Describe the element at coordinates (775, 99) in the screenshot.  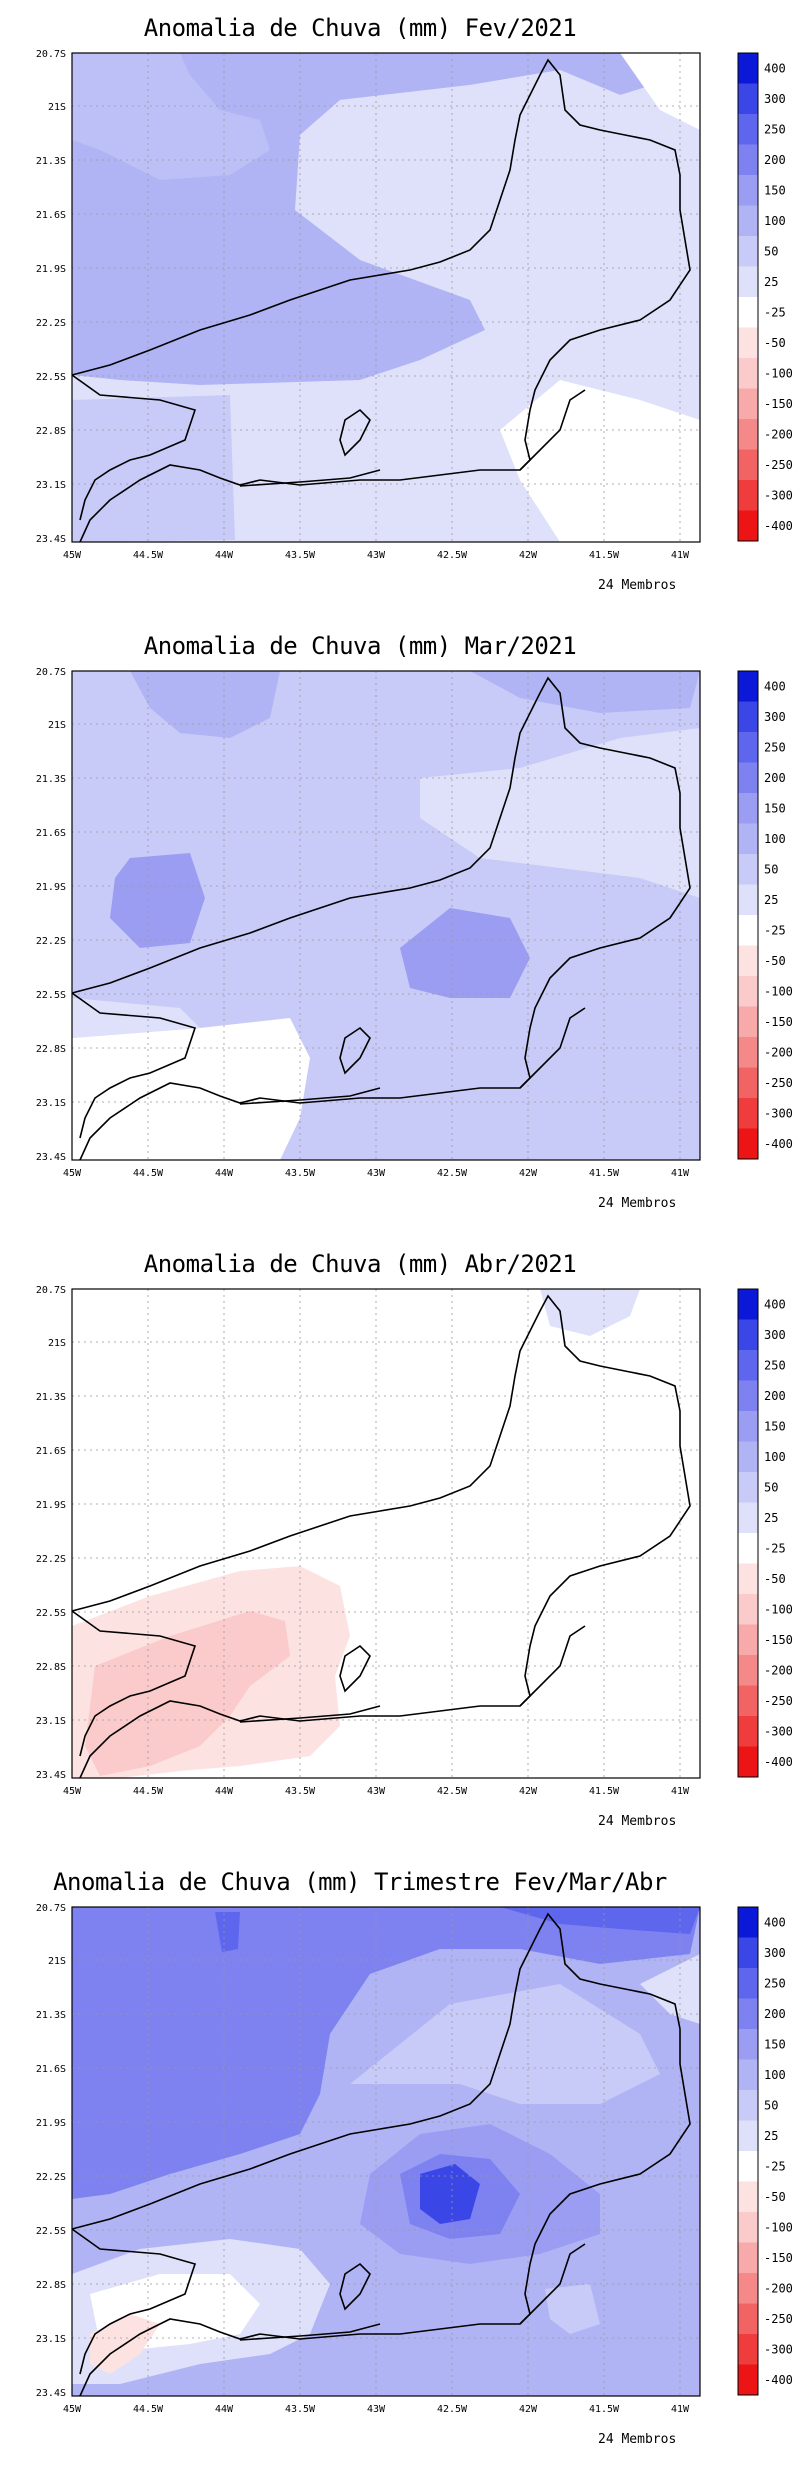
I see `colorbar-label: 300` at that location.